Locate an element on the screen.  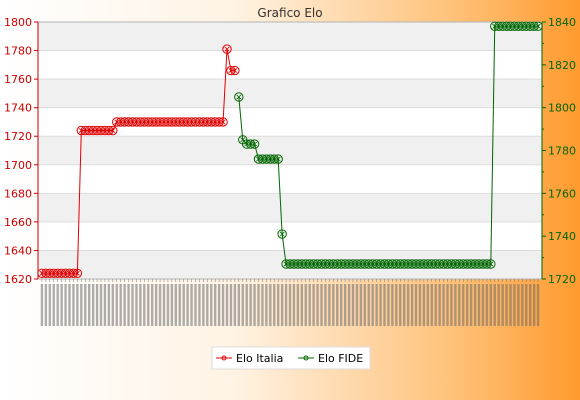
x-axis is located at coordinates (290, 302).